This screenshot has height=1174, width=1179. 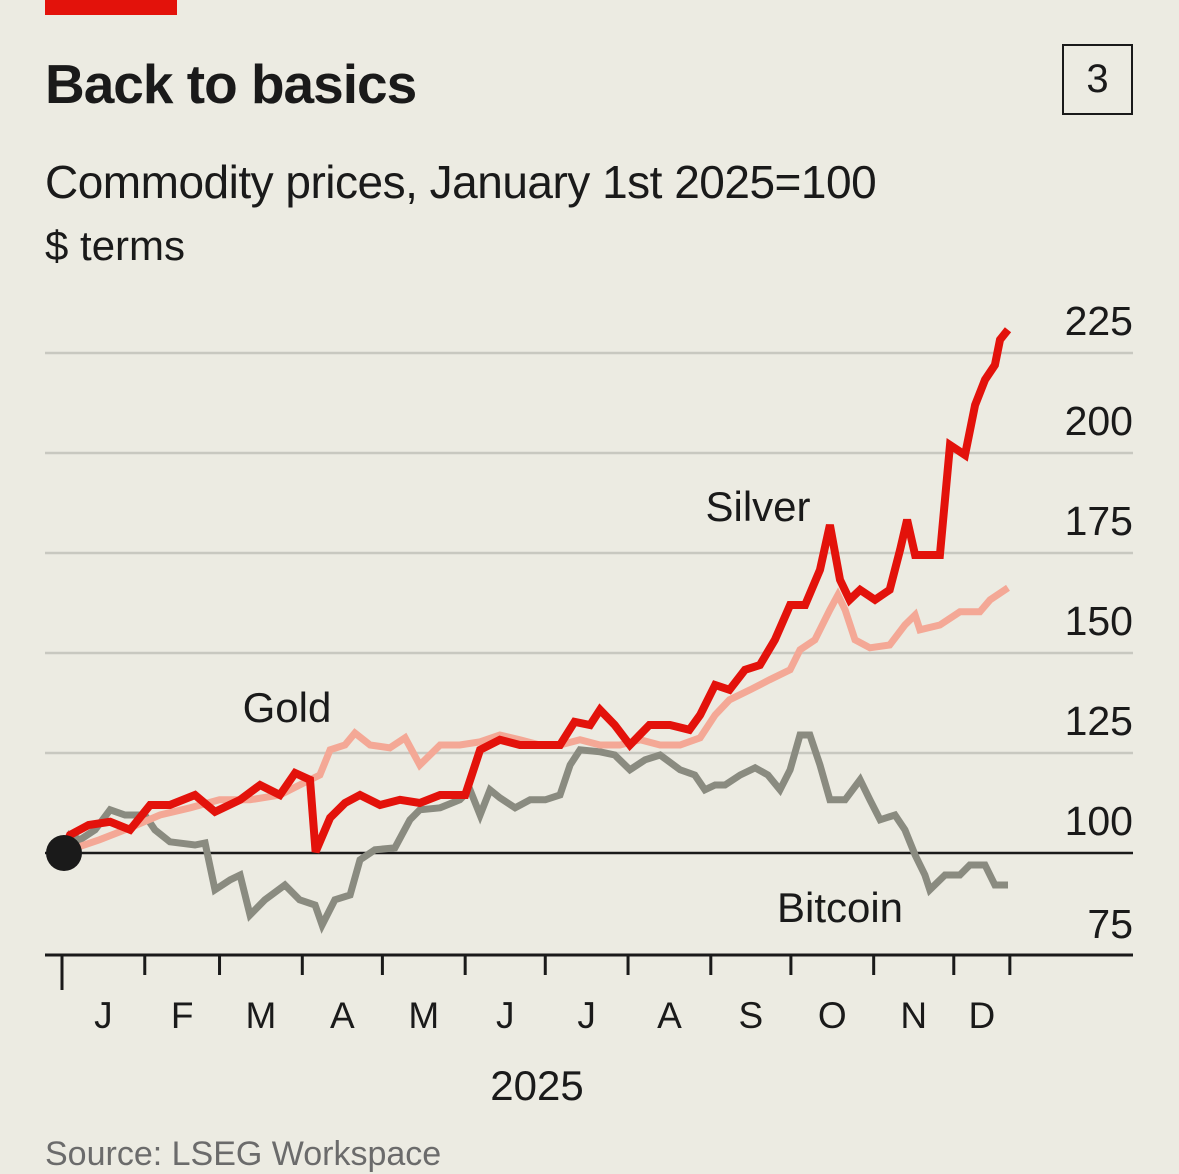 I want to click on brand-red-bar, so click(x=111, y=7).